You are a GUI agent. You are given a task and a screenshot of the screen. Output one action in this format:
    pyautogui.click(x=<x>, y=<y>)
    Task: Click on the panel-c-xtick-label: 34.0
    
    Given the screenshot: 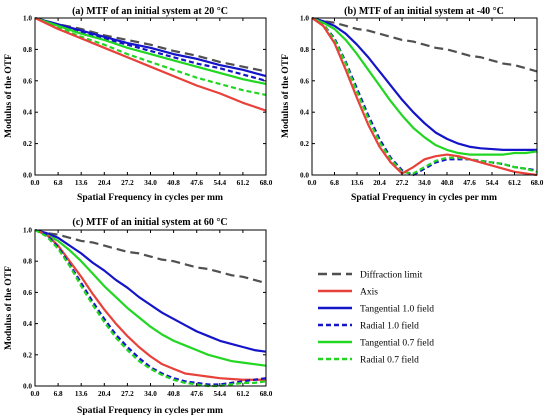 What is the action you would take?
    pyautogui.click(x=150, y=394)
    